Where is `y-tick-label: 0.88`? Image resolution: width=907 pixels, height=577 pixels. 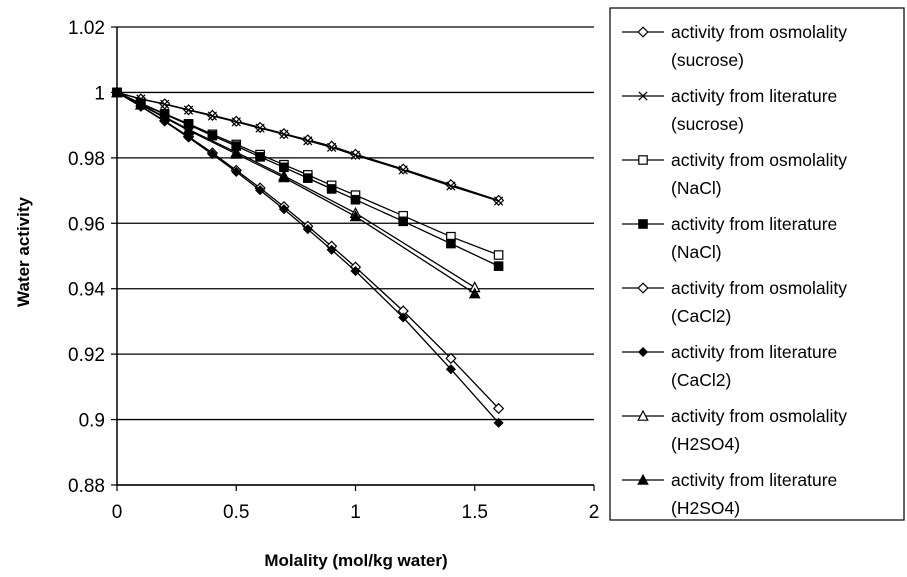
y-tick-label: 0.88 is located at coordinates (86, 486).